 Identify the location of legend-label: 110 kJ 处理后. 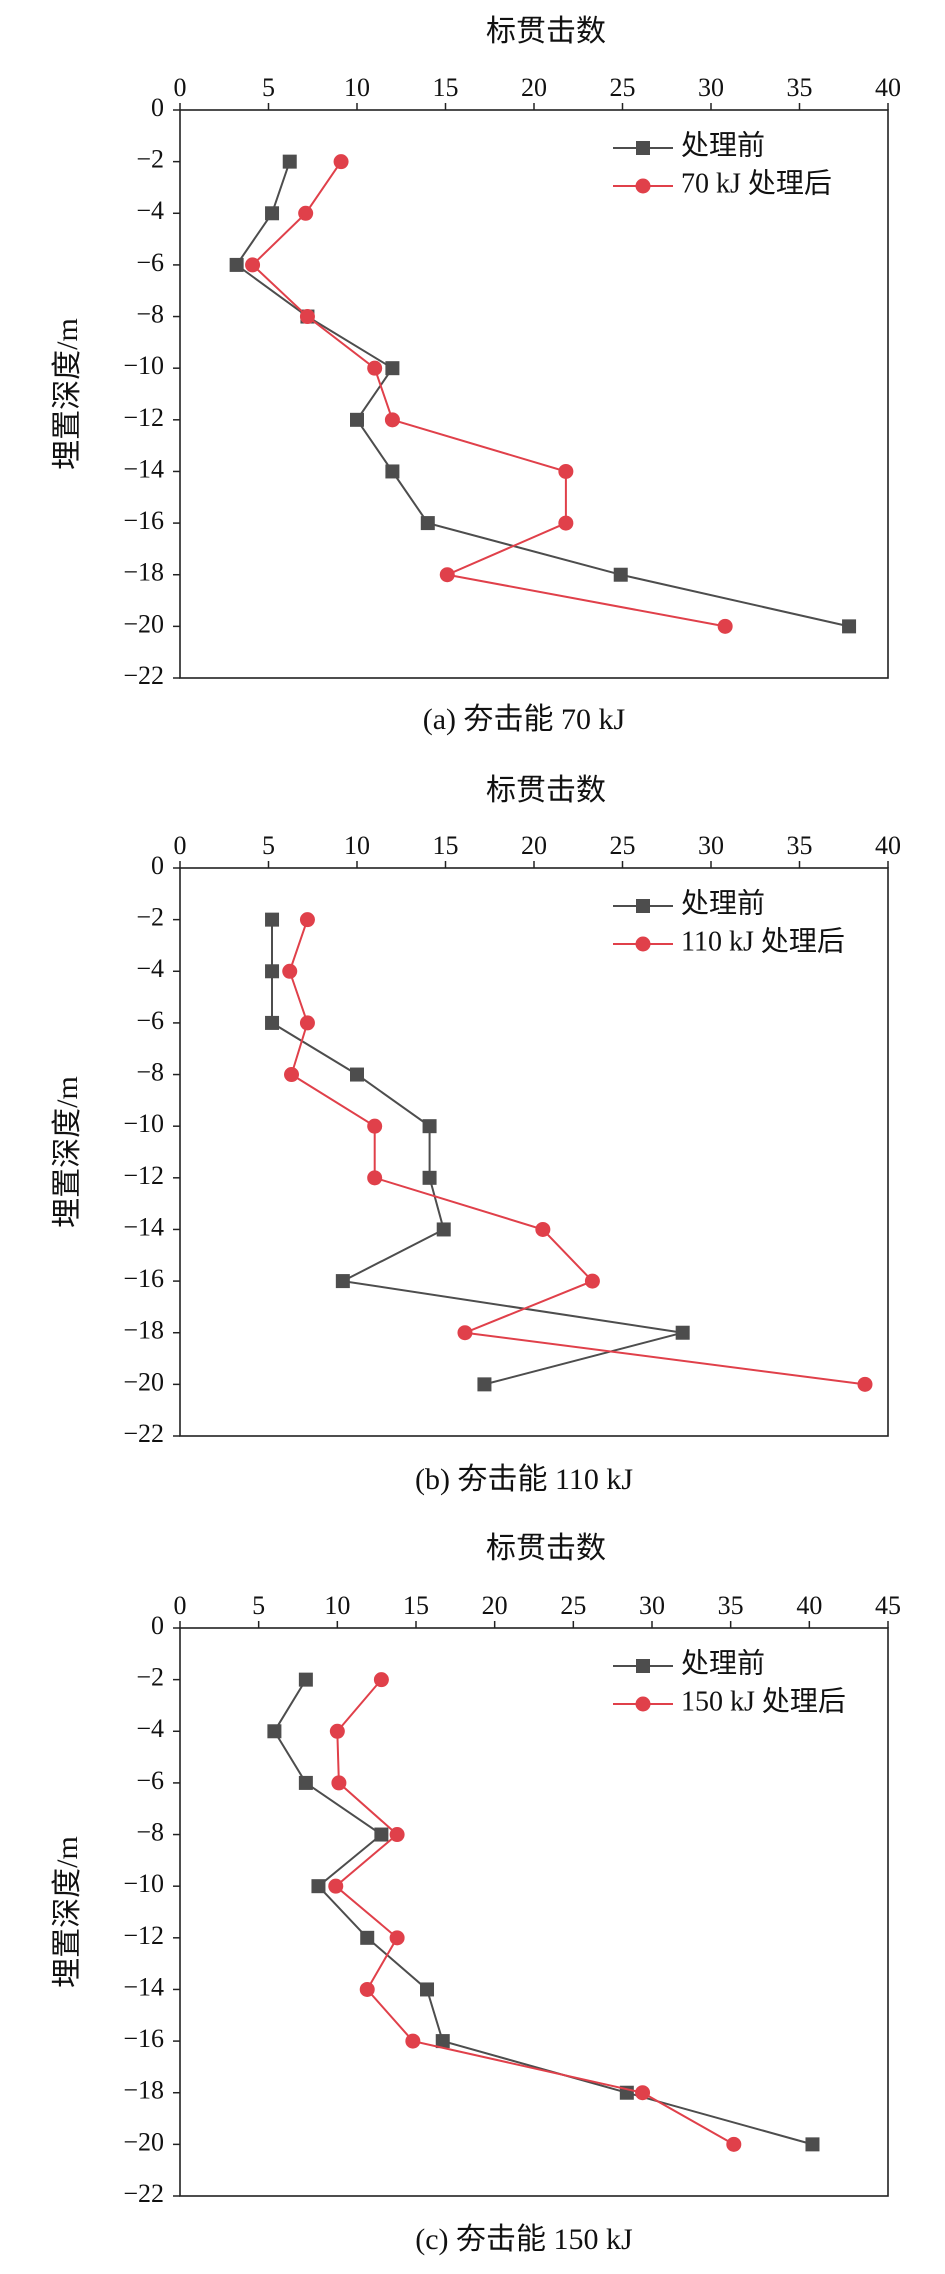
(763, 941).